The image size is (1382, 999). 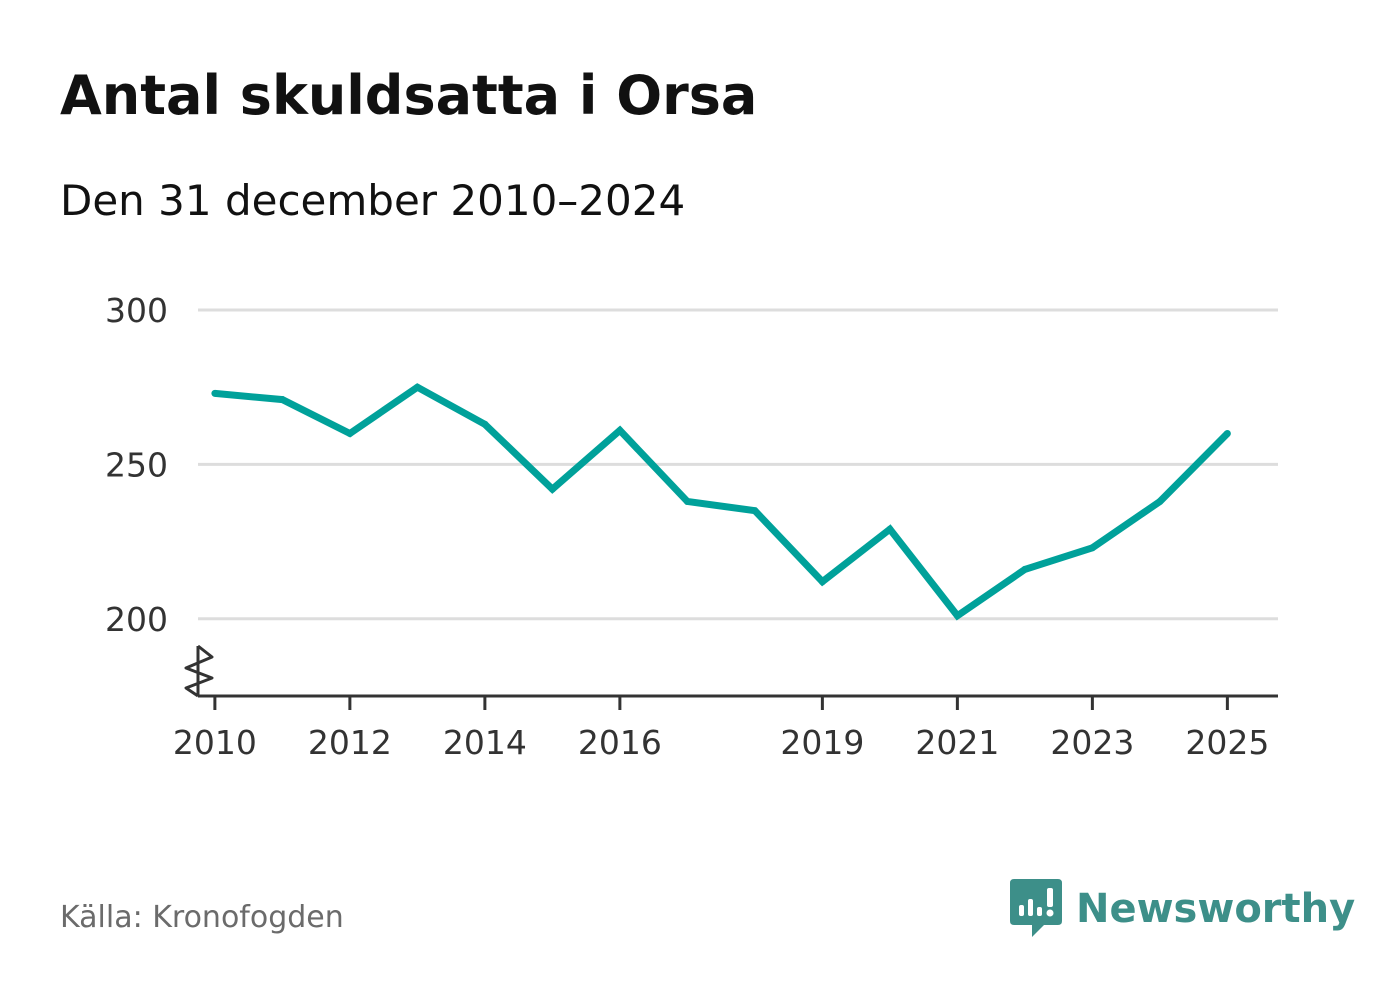 I want to click on x-tick-label-2019: 2019, so click(x=822, y=742).